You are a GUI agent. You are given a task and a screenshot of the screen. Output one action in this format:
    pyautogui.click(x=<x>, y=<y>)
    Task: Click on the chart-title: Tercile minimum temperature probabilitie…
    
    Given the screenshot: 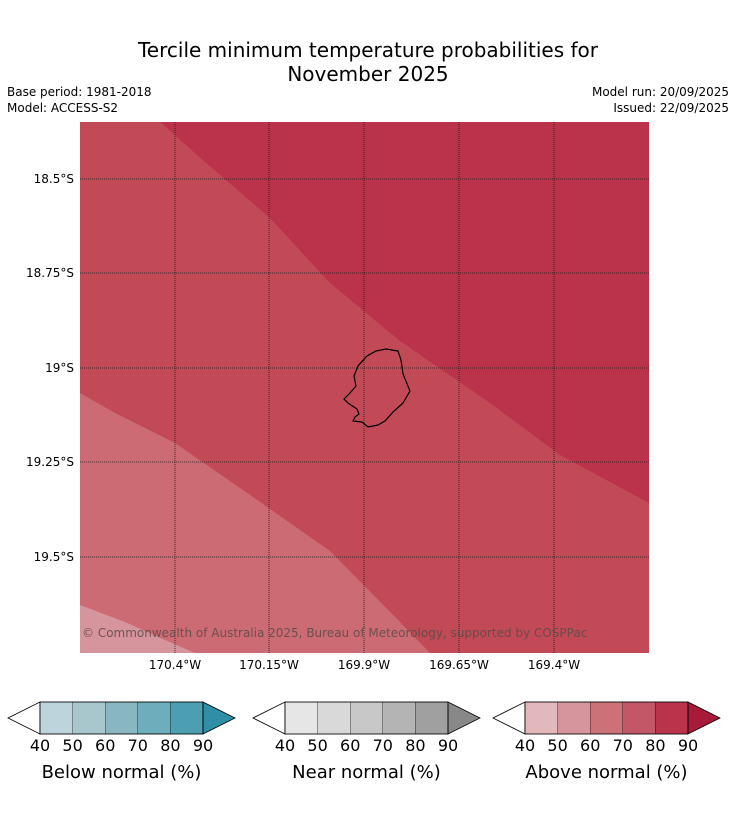 What is the action you would take?
    pyautogui.click(x=368, y=62)
    